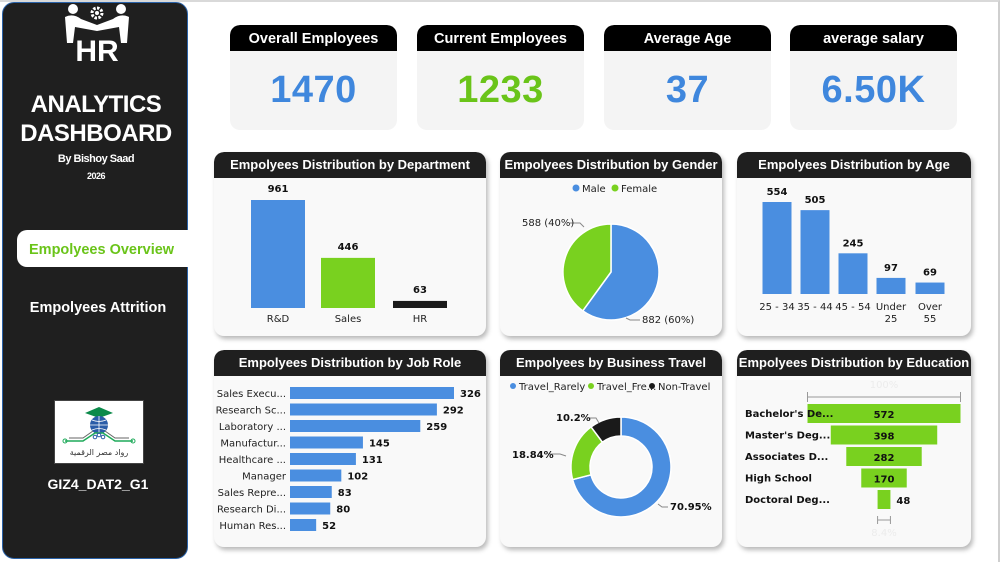  Describe the element at coordinates (96, 133) in the screenshot. I see `brand-title-line2: DASHBOARD` at that location.